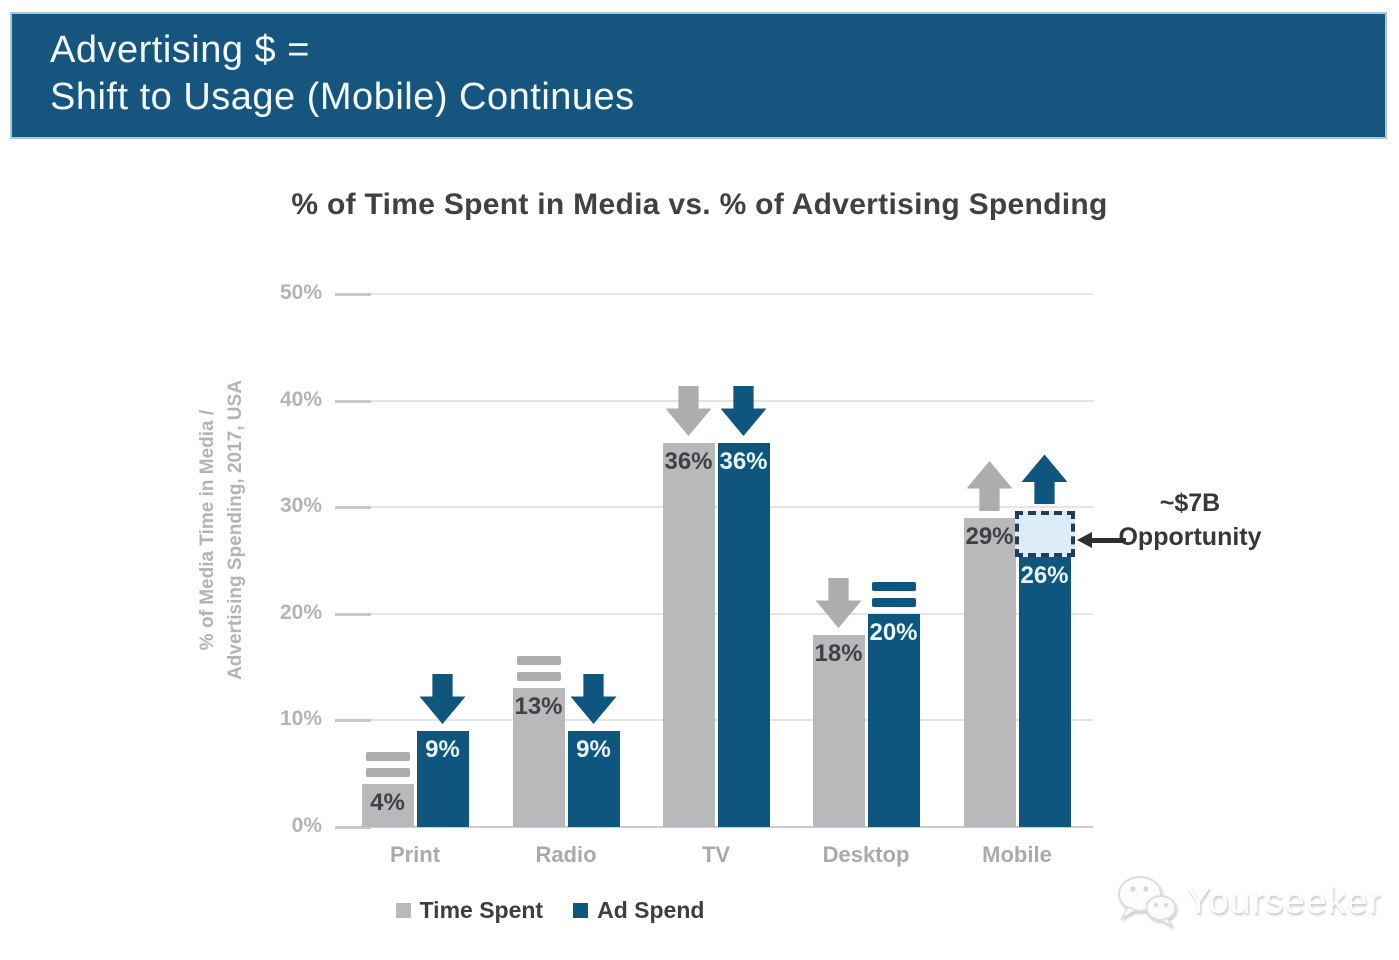 The height and width of the screenshot is (960, 1399). I want to click on x-category-label-desktop: Desktop, so click(866, 854).